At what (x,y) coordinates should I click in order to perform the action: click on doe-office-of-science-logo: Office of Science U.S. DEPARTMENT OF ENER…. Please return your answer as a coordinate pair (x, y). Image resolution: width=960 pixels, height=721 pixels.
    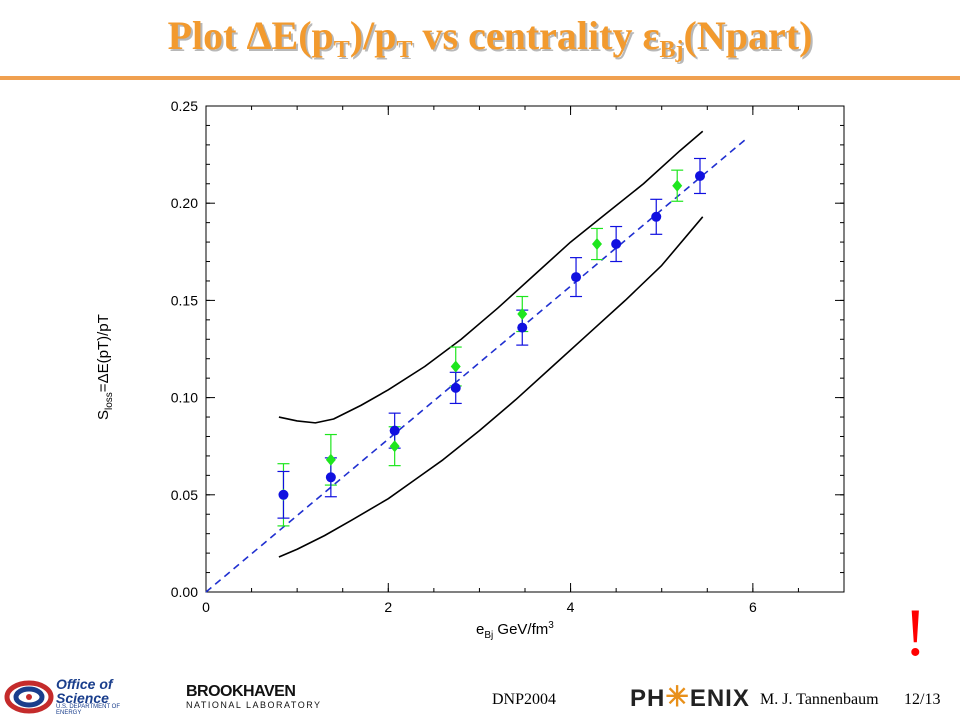
    Looking at the image, I should click on (67, 698).